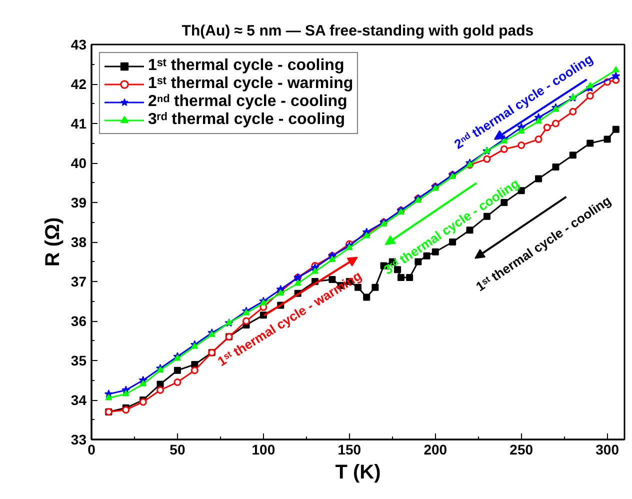 This screenshot has width=632, height=499. What do you see at coordinates (78, 124) in the screenshot?
I see `y-tick-label: 41` at bounding box center [78, 124].